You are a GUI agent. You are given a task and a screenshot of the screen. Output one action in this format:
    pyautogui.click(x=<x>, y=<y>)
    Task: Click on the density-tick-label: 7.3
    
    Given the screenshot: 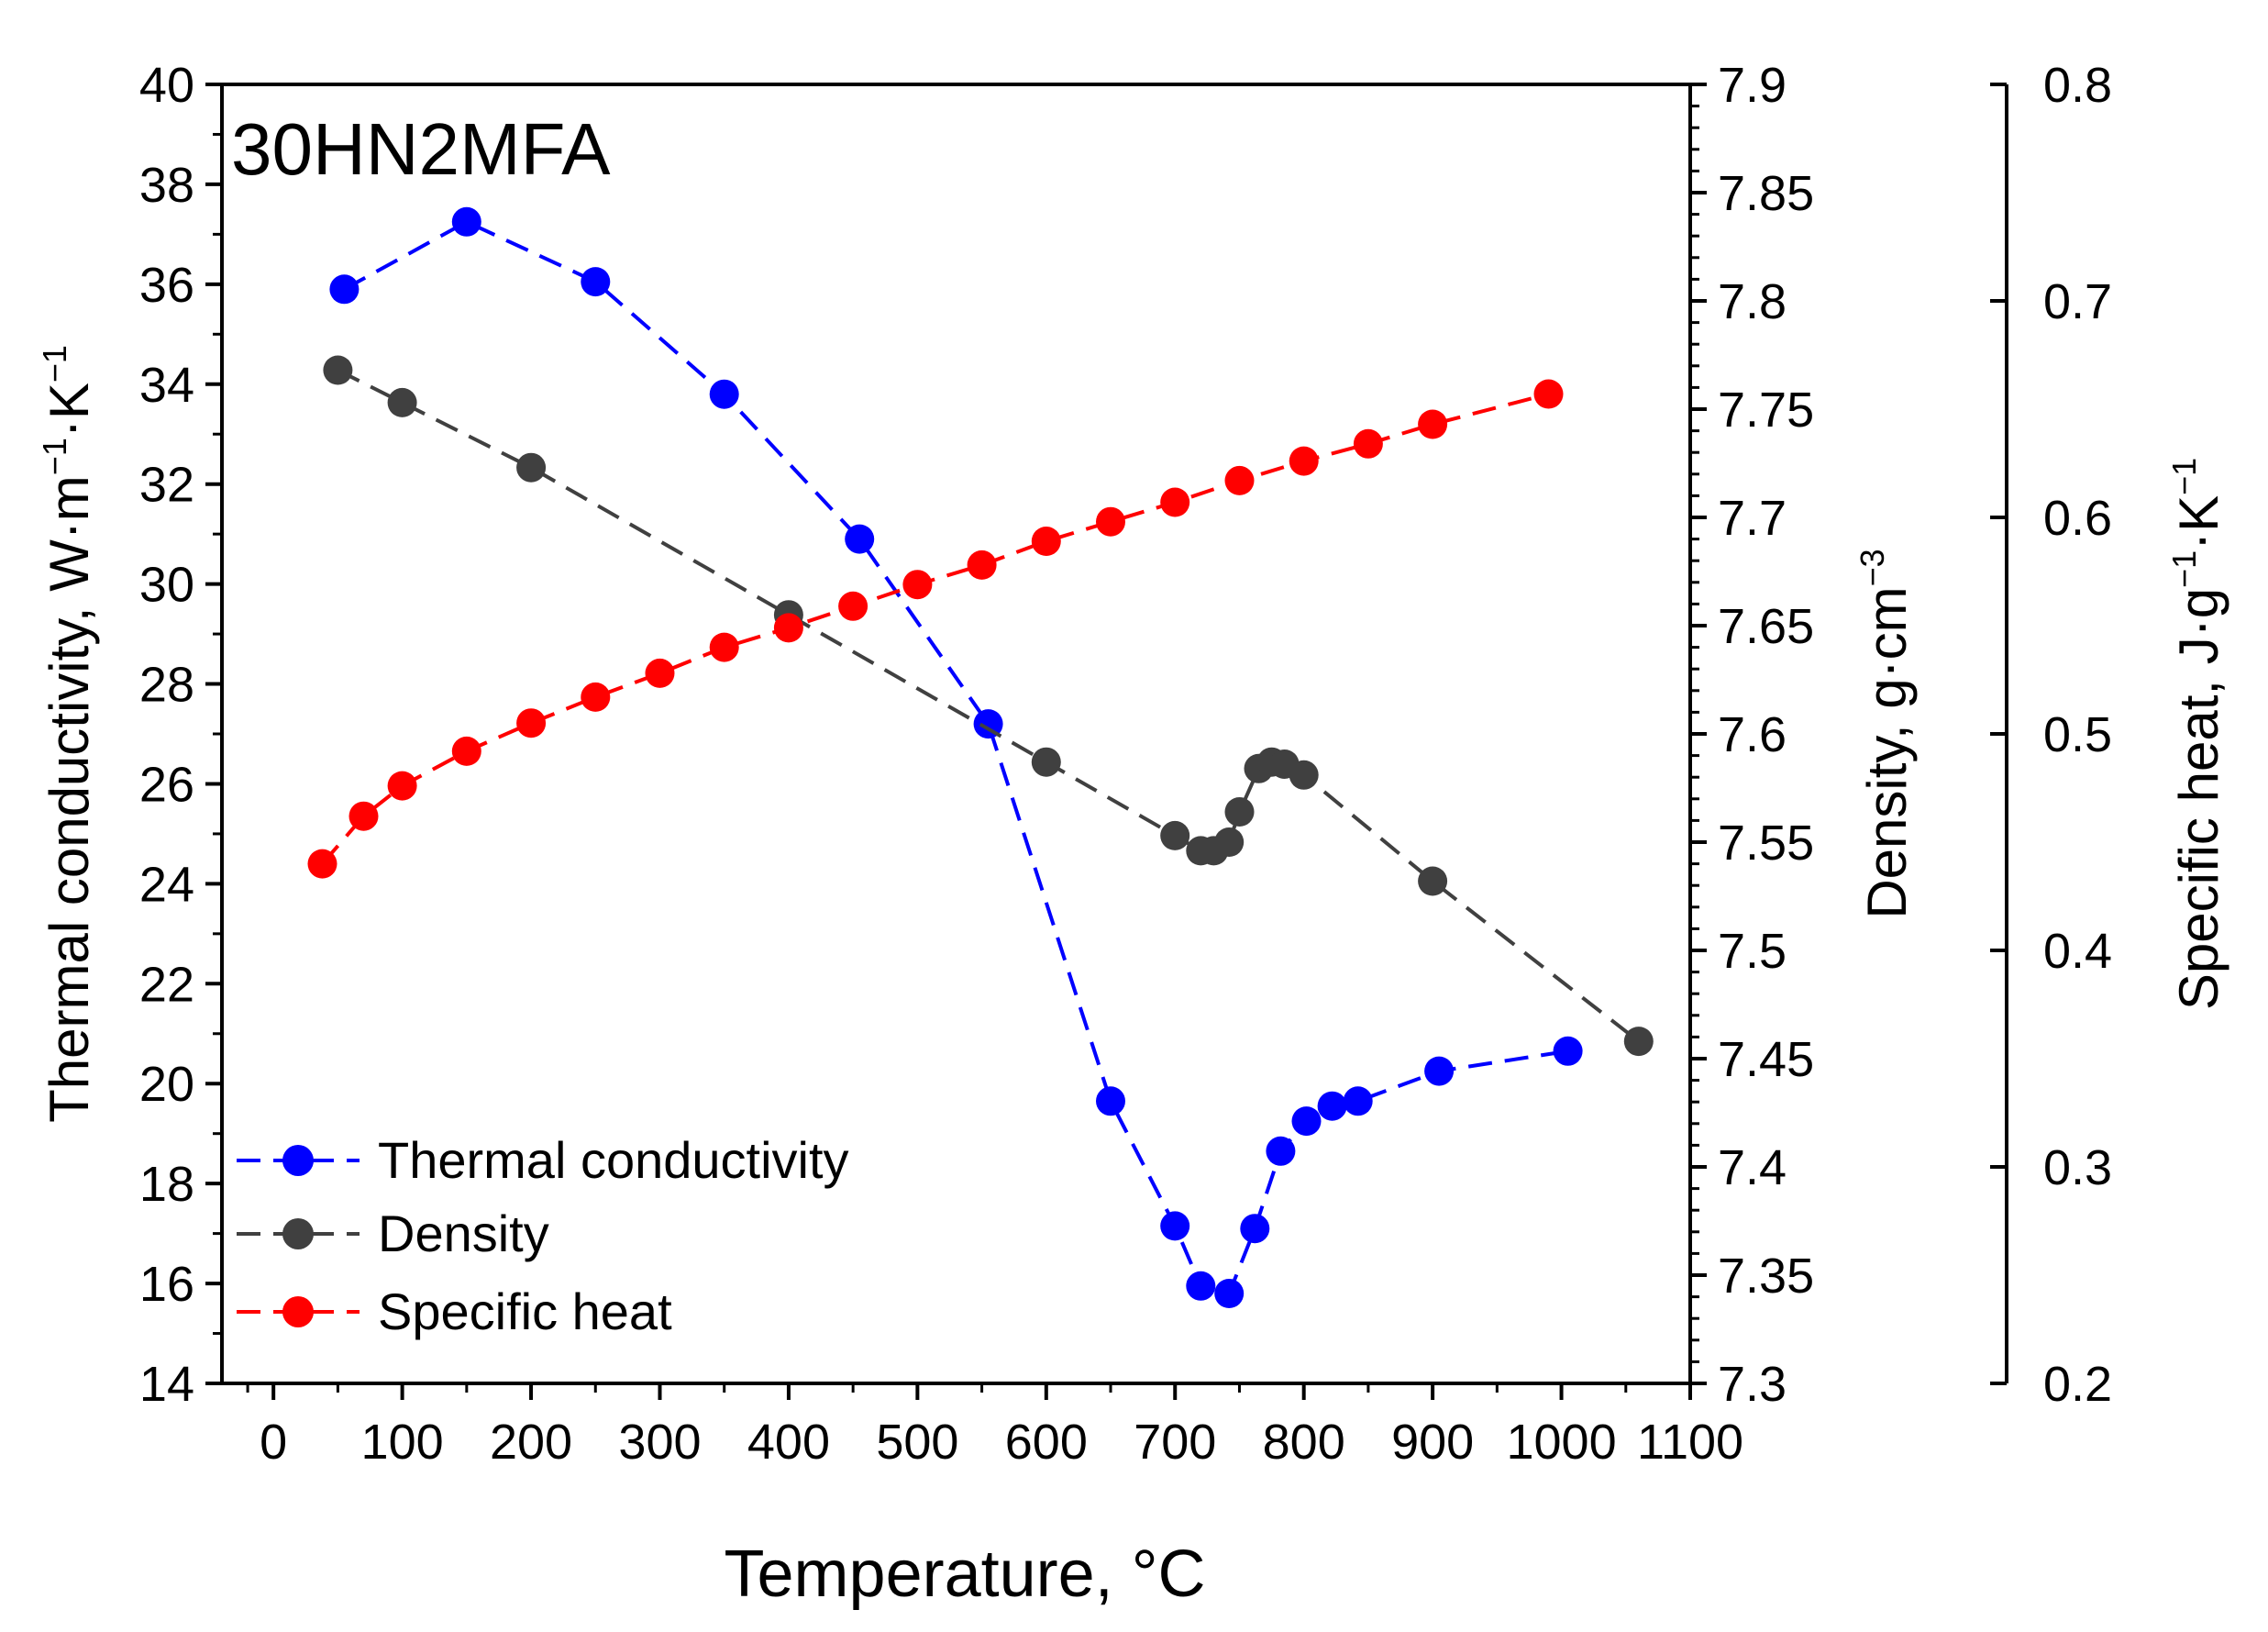 What is the action you would take?
    pyautogui.click(x=1752, y=1384)
    